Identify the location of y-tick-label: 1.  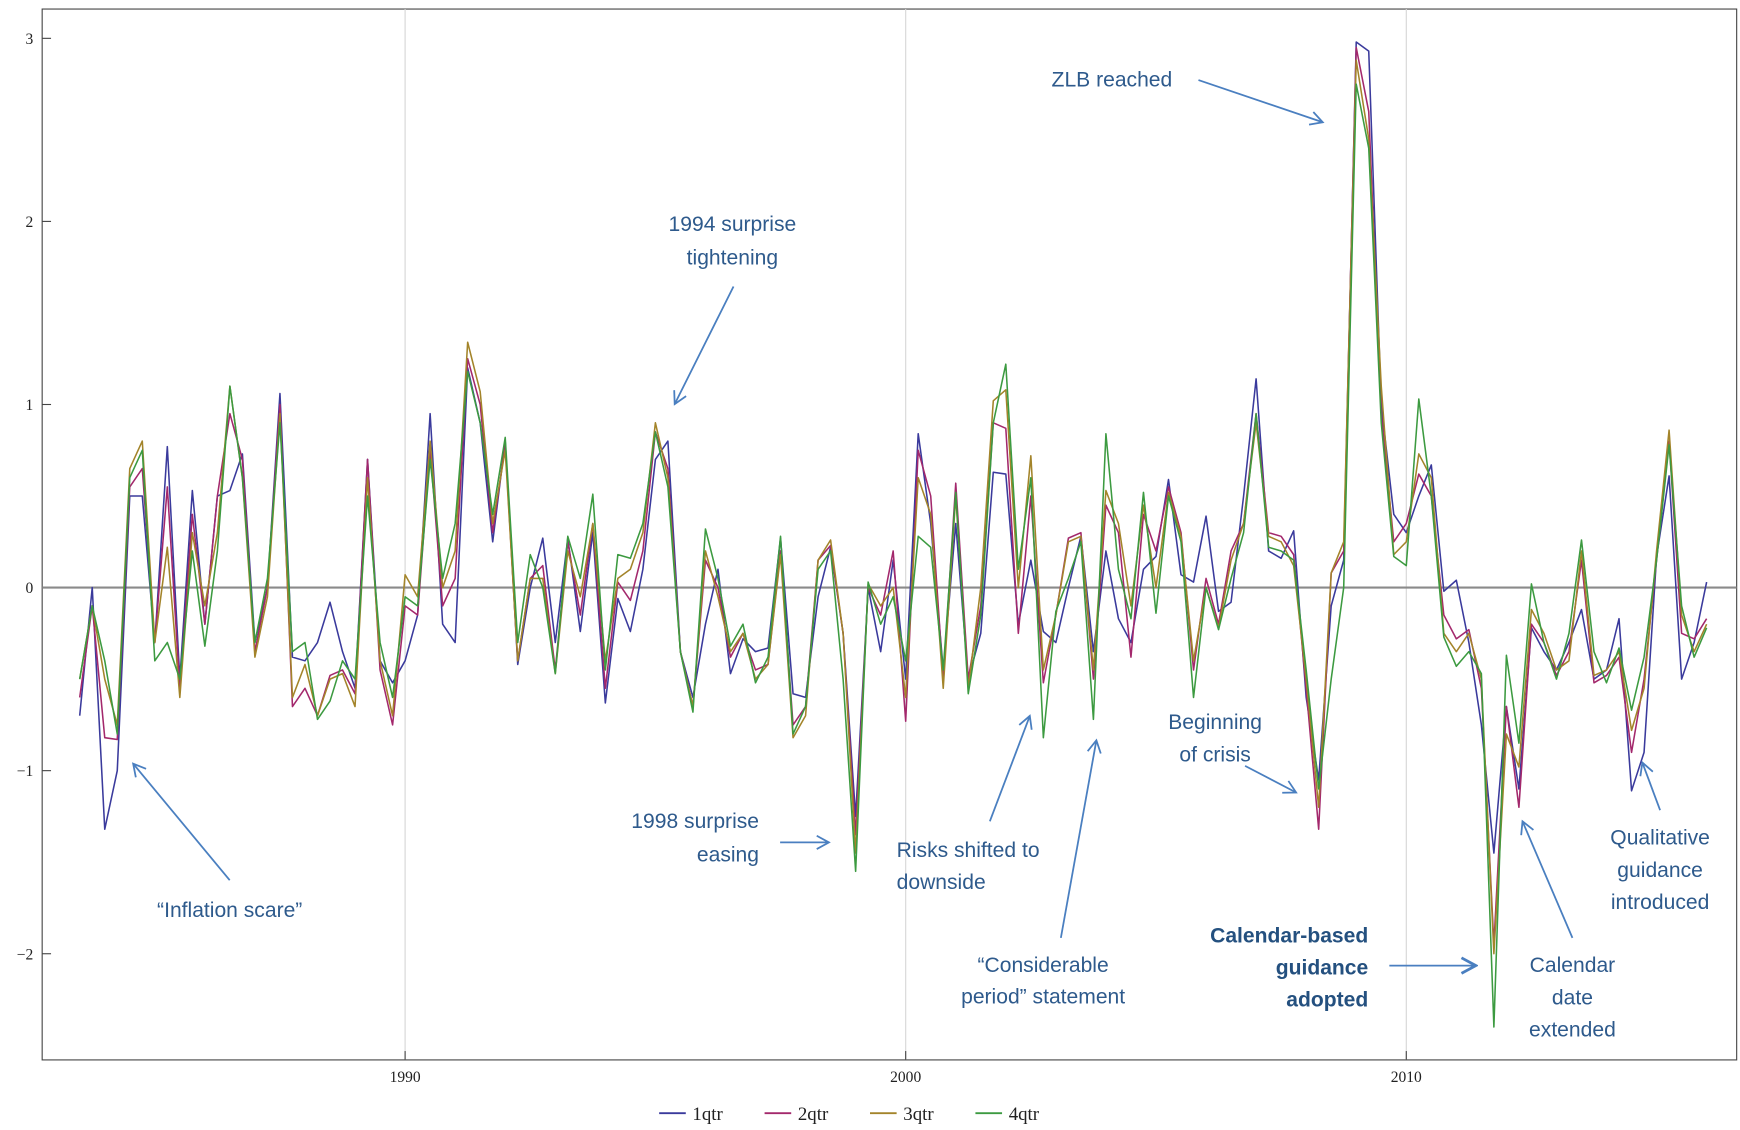
(30, 405).